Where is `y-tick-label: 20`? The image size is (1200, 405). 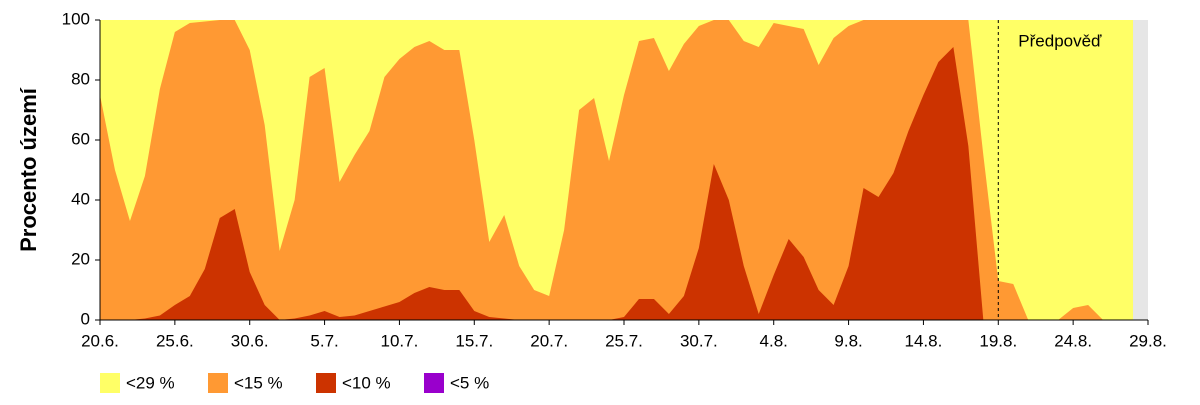 y-tick-label: 20 is located at coordinates (80, 258).